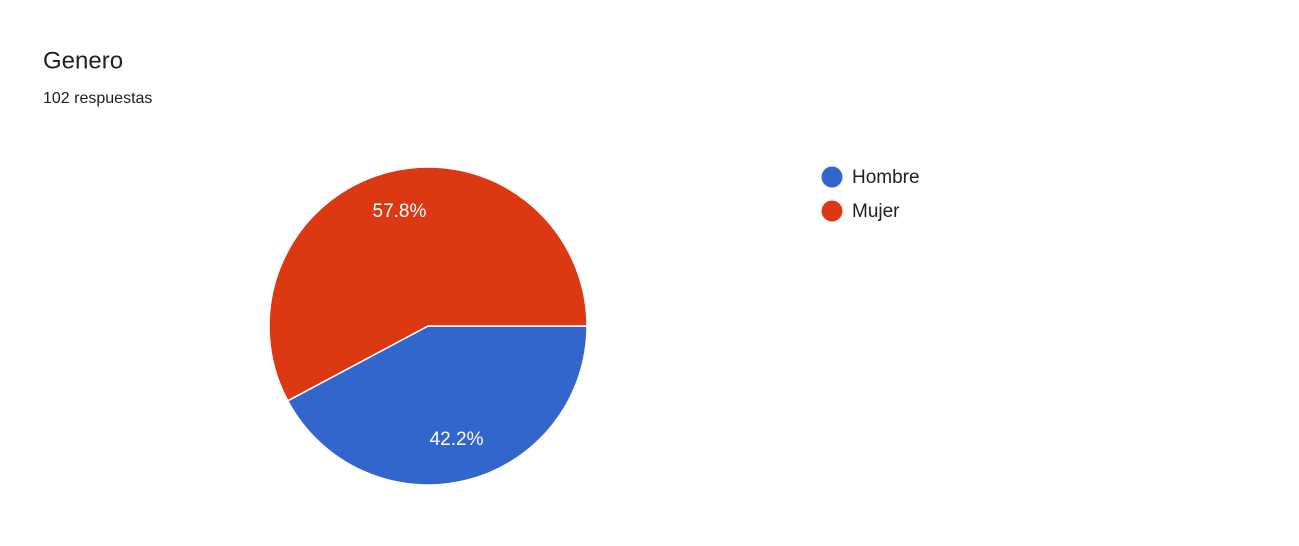  I want to click on legend-label: Mujer, so click(876, 211).